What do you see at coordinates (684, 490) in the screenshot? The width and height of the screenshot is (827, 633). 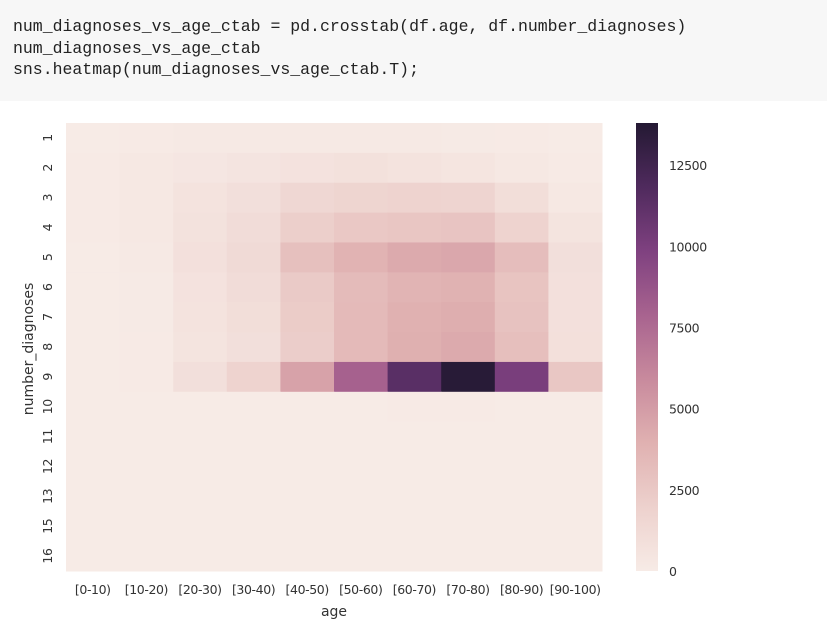 I see `colorbar-tick-label: 2500` at bounding box center [684, 490].